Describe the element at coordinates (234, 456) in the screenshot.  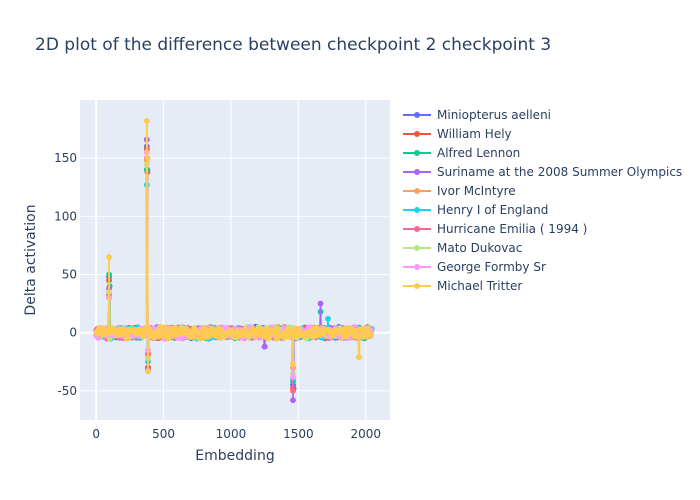
I see `x-axis-title: Embedding` at that location.